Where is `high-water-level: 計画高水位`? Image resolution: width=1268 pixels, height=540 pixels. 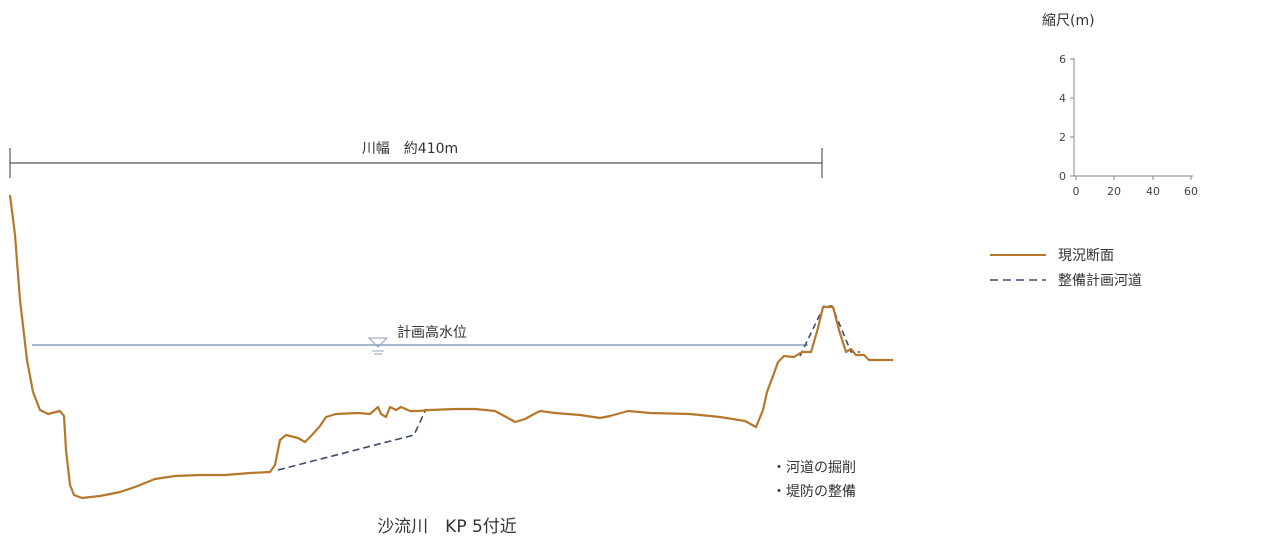 high-water-level: 計画高水位 is located at coordinates (420, 339).